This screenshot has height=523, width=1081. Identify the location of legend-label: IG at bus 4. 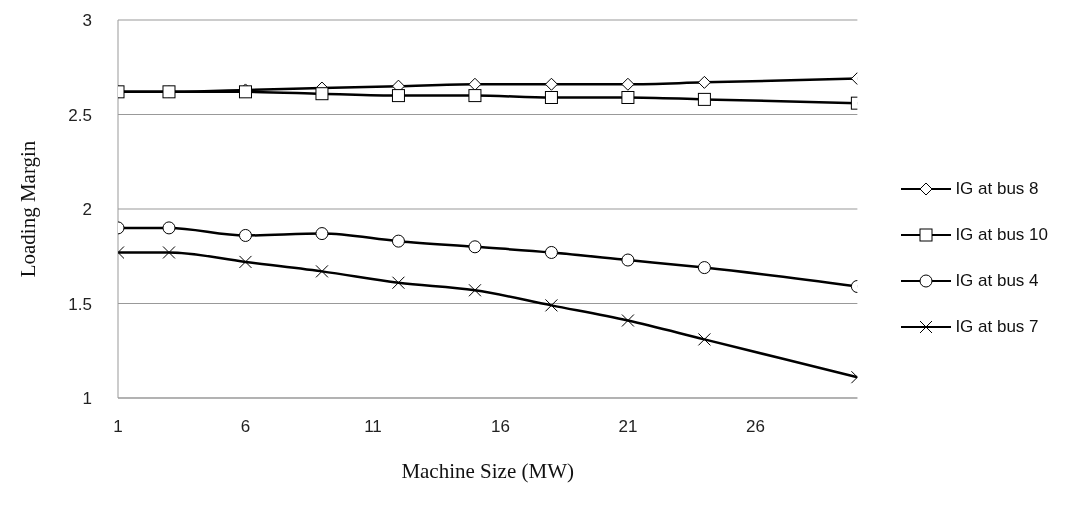
(997, 281).